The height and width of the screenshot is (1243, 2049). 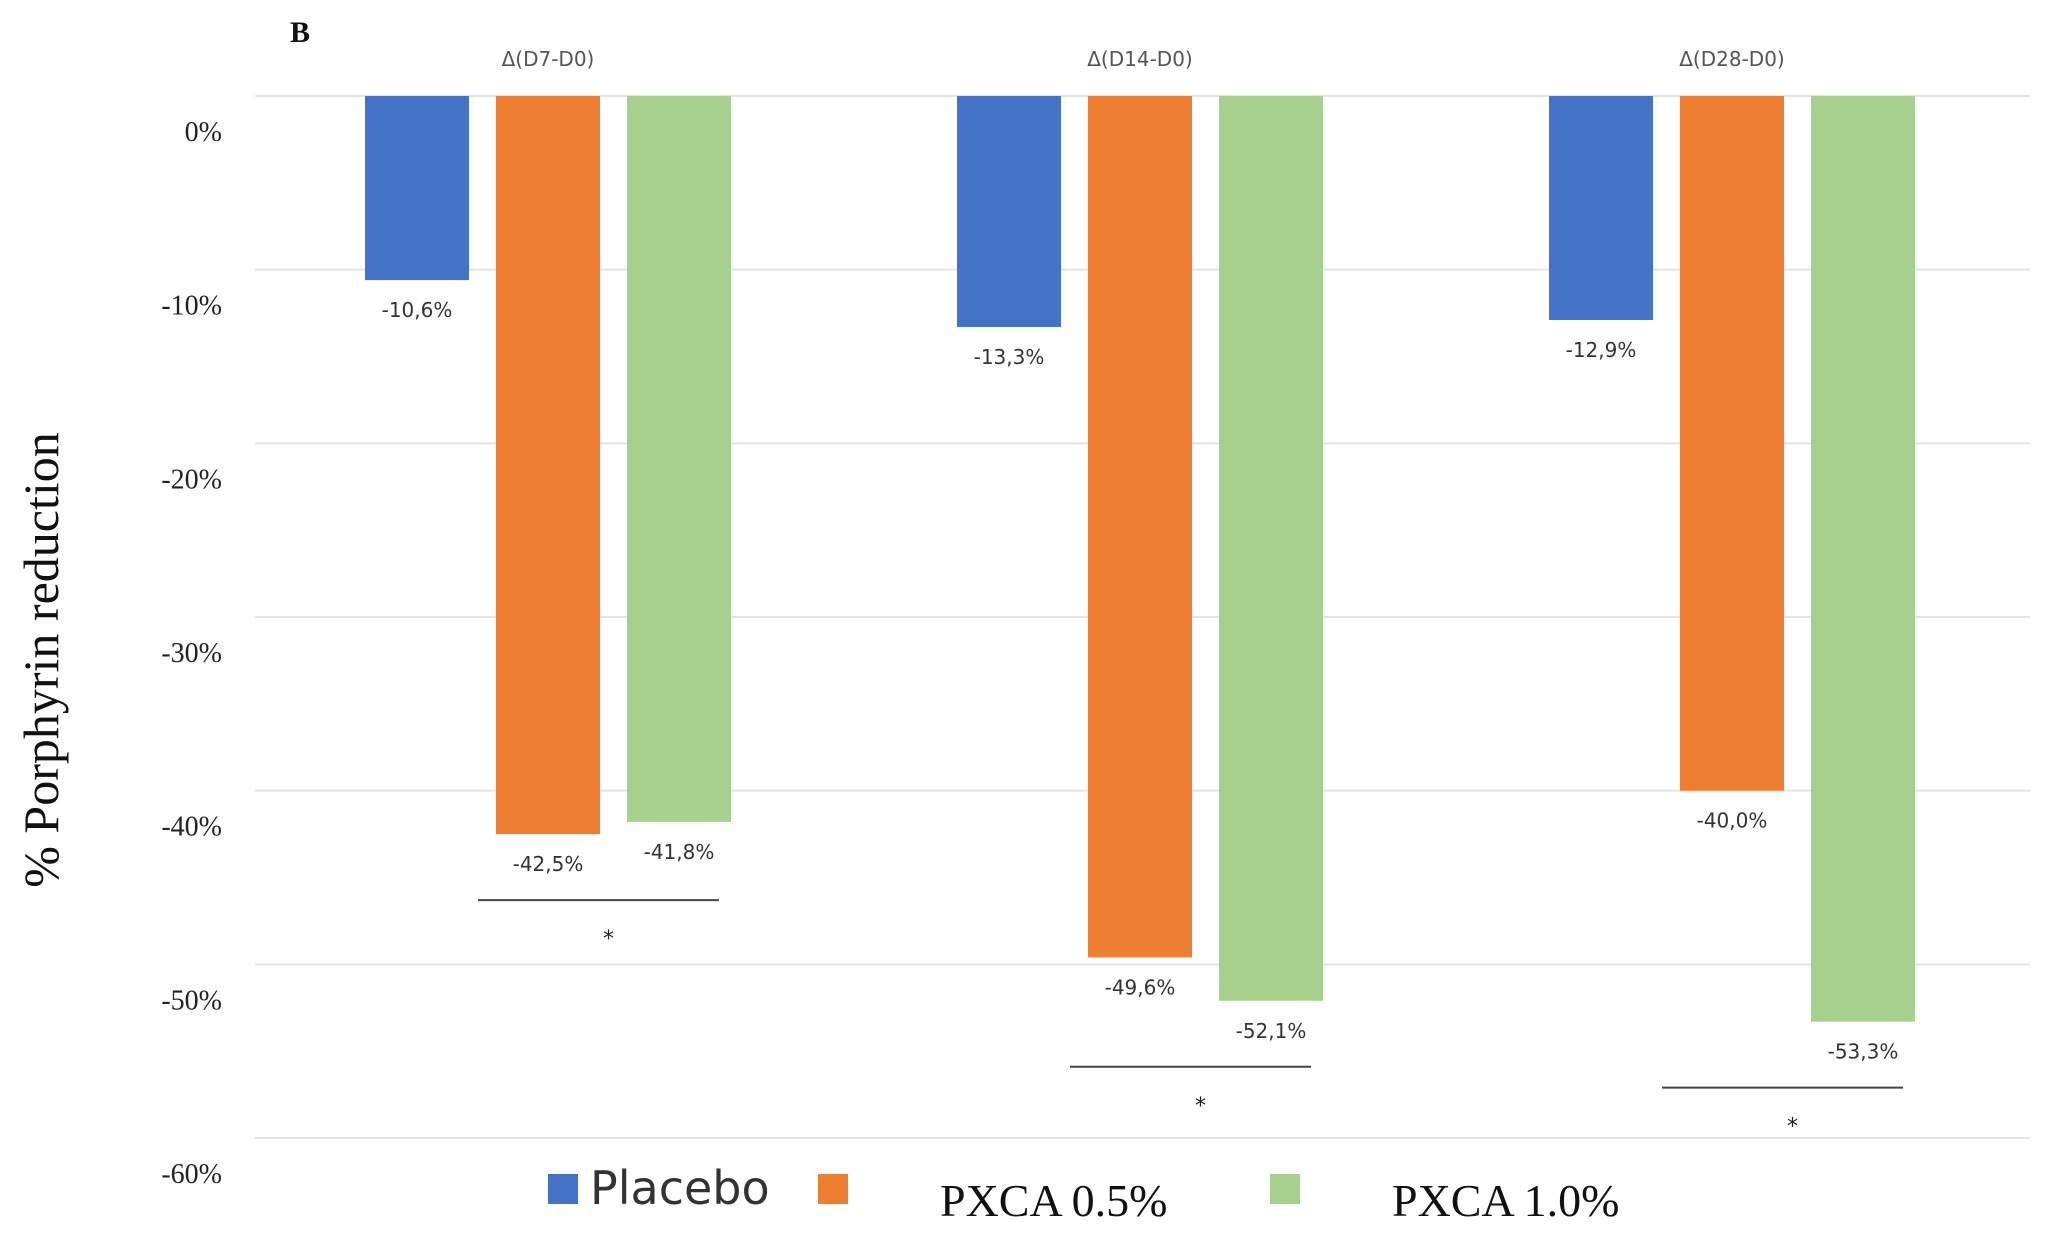 I want to click on y-tick-label: 0%, so click(x=203, y=132).